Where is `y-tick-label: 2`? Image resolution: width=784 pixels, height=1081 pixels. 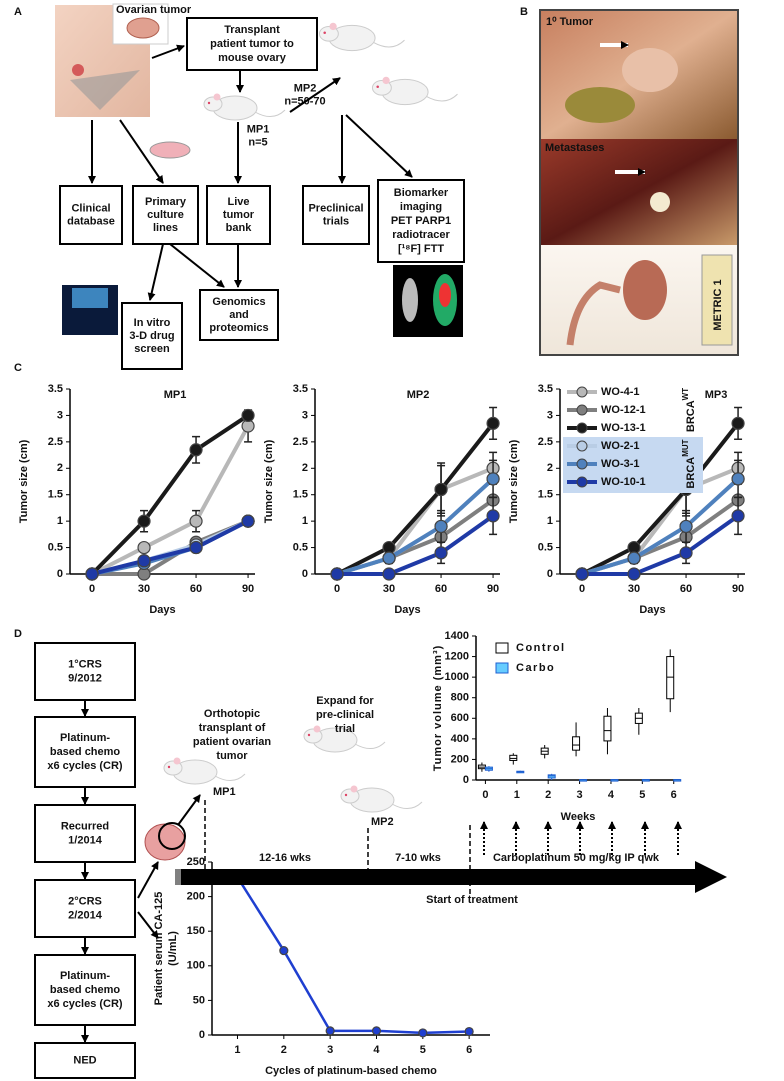
y-tick-label: 2 is located at coordinates (550, 468).